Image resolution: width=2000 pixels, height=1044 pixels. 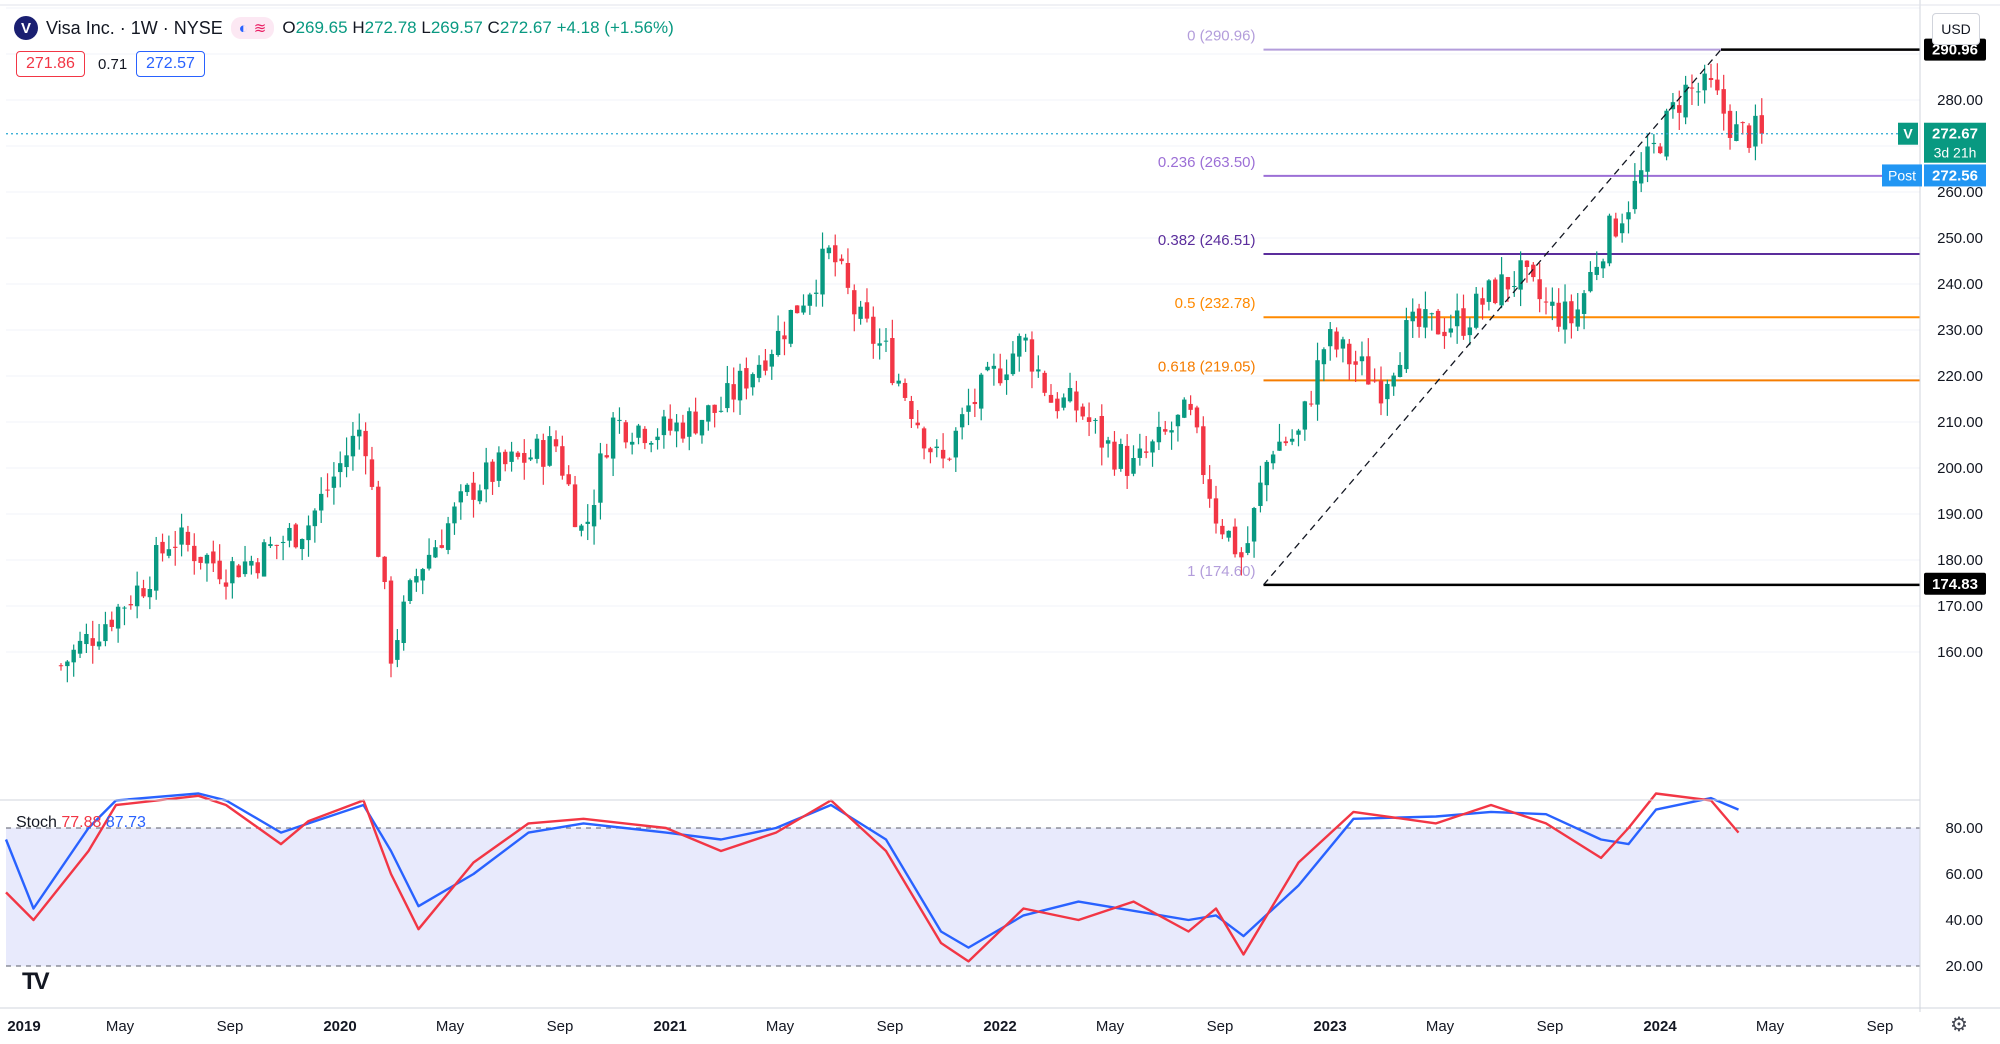 What do you see at coordinates (999, 1026) in the screenshot?
I see `time-tick-label: 2022` at bounding box center [999, 1026].